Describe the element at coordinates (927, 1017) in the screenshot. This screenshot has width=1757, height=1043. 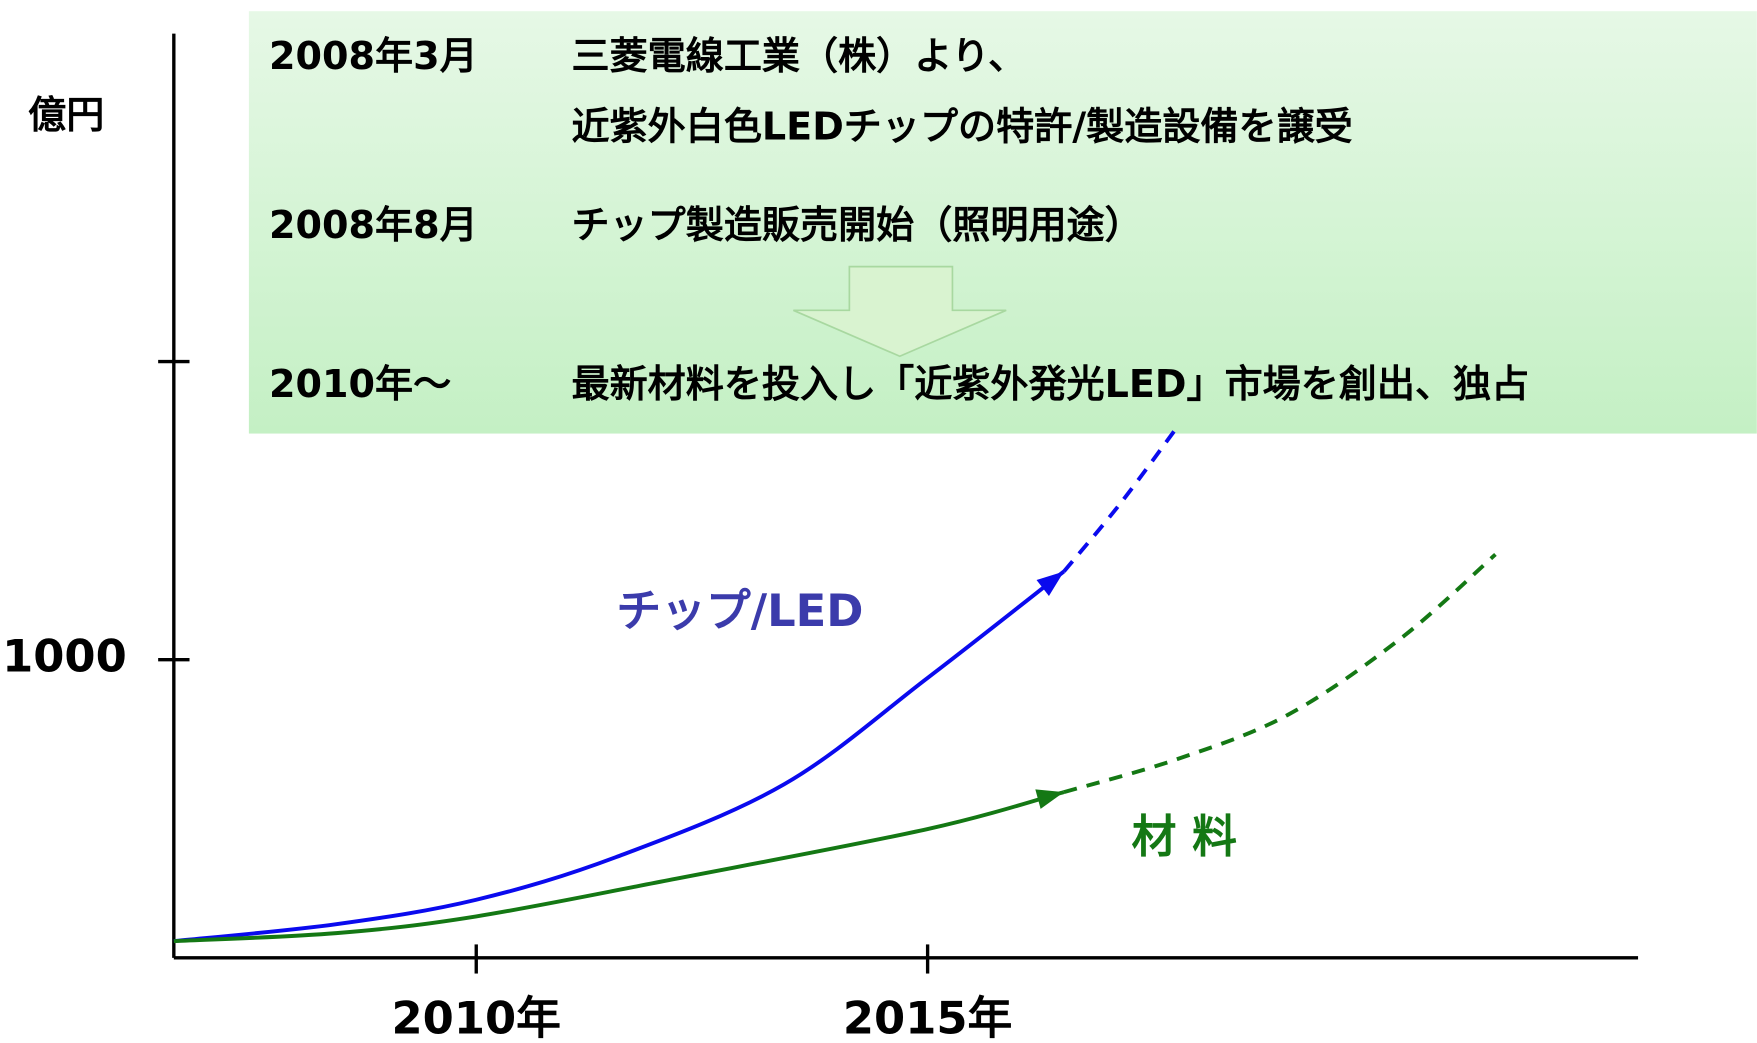
I see `x-tick-label: 2015年` at that location.